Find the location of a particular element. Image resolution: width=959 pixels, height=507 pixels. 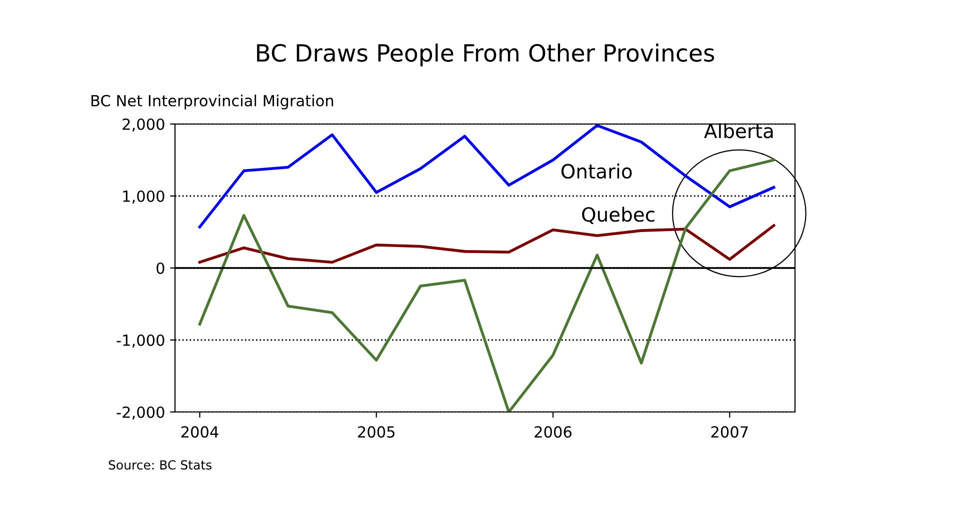

y-tick-label: 0 is located at coordinates (160, 268).